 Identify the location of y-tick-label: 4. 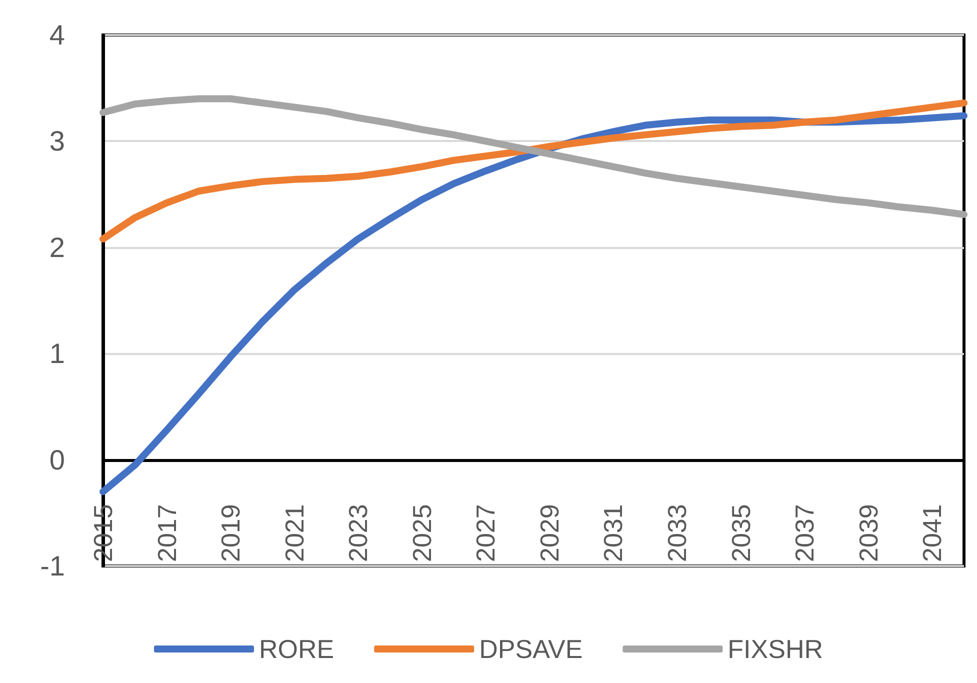
(57, 35).